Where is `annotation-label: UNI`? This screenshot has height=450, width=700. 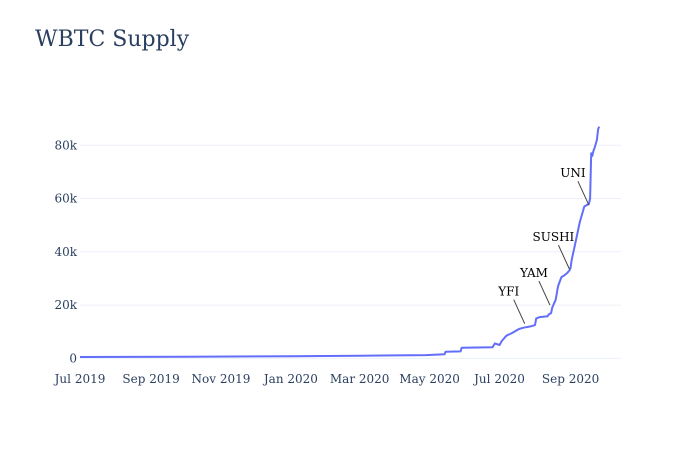
annotation-label: UNI is located at coordinates (573, 173).